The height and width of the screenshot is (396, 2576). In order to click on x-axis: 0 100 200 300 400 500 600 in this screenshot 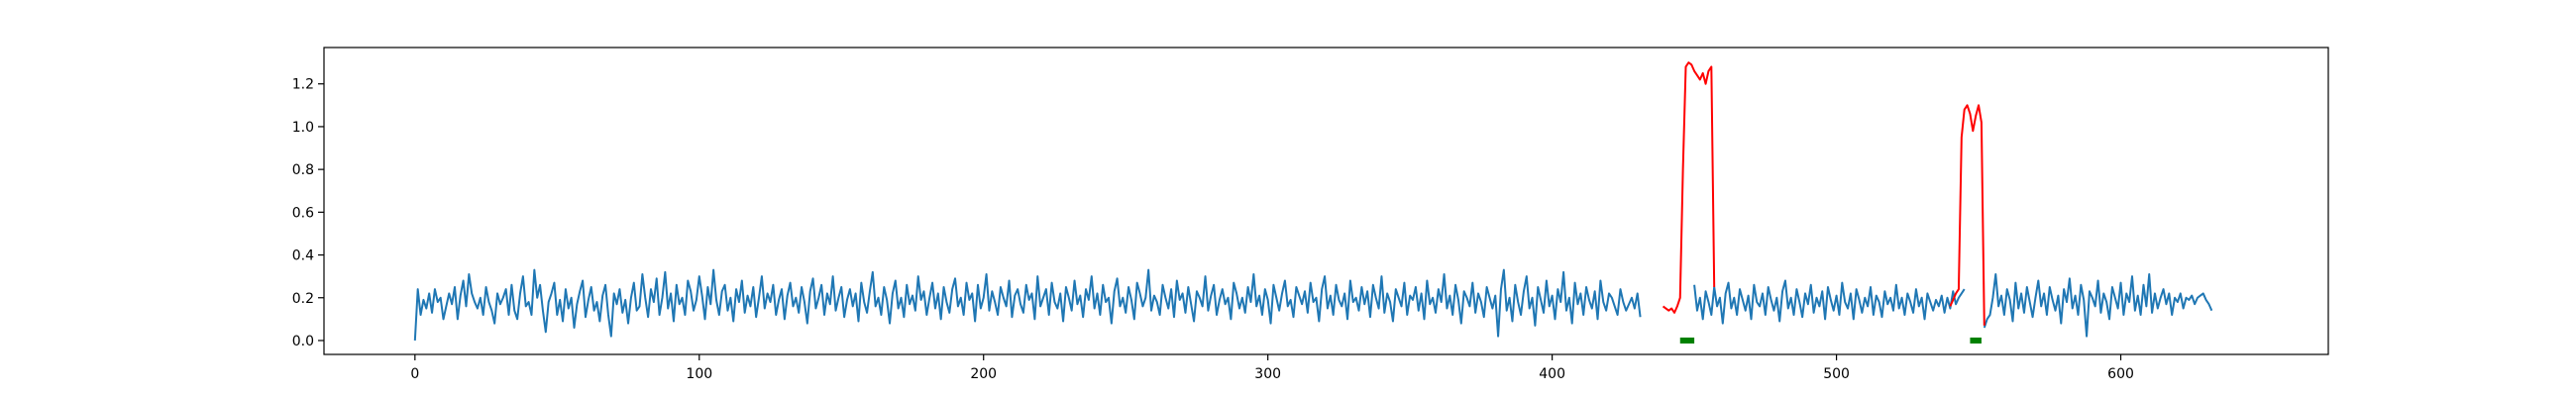, I will do `click(1272, 368)`.